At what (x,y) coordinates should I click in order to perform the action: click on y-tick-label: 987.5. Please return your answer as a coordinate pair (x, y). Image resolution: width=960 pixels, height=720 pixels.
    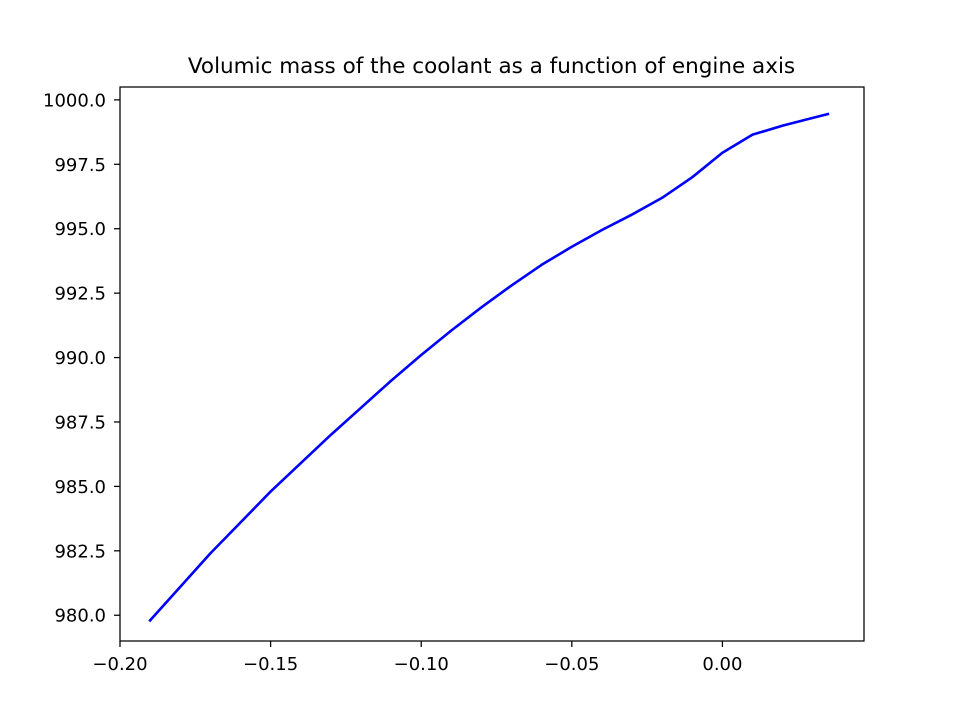
    Looking at the image, I should click on (80, 422).